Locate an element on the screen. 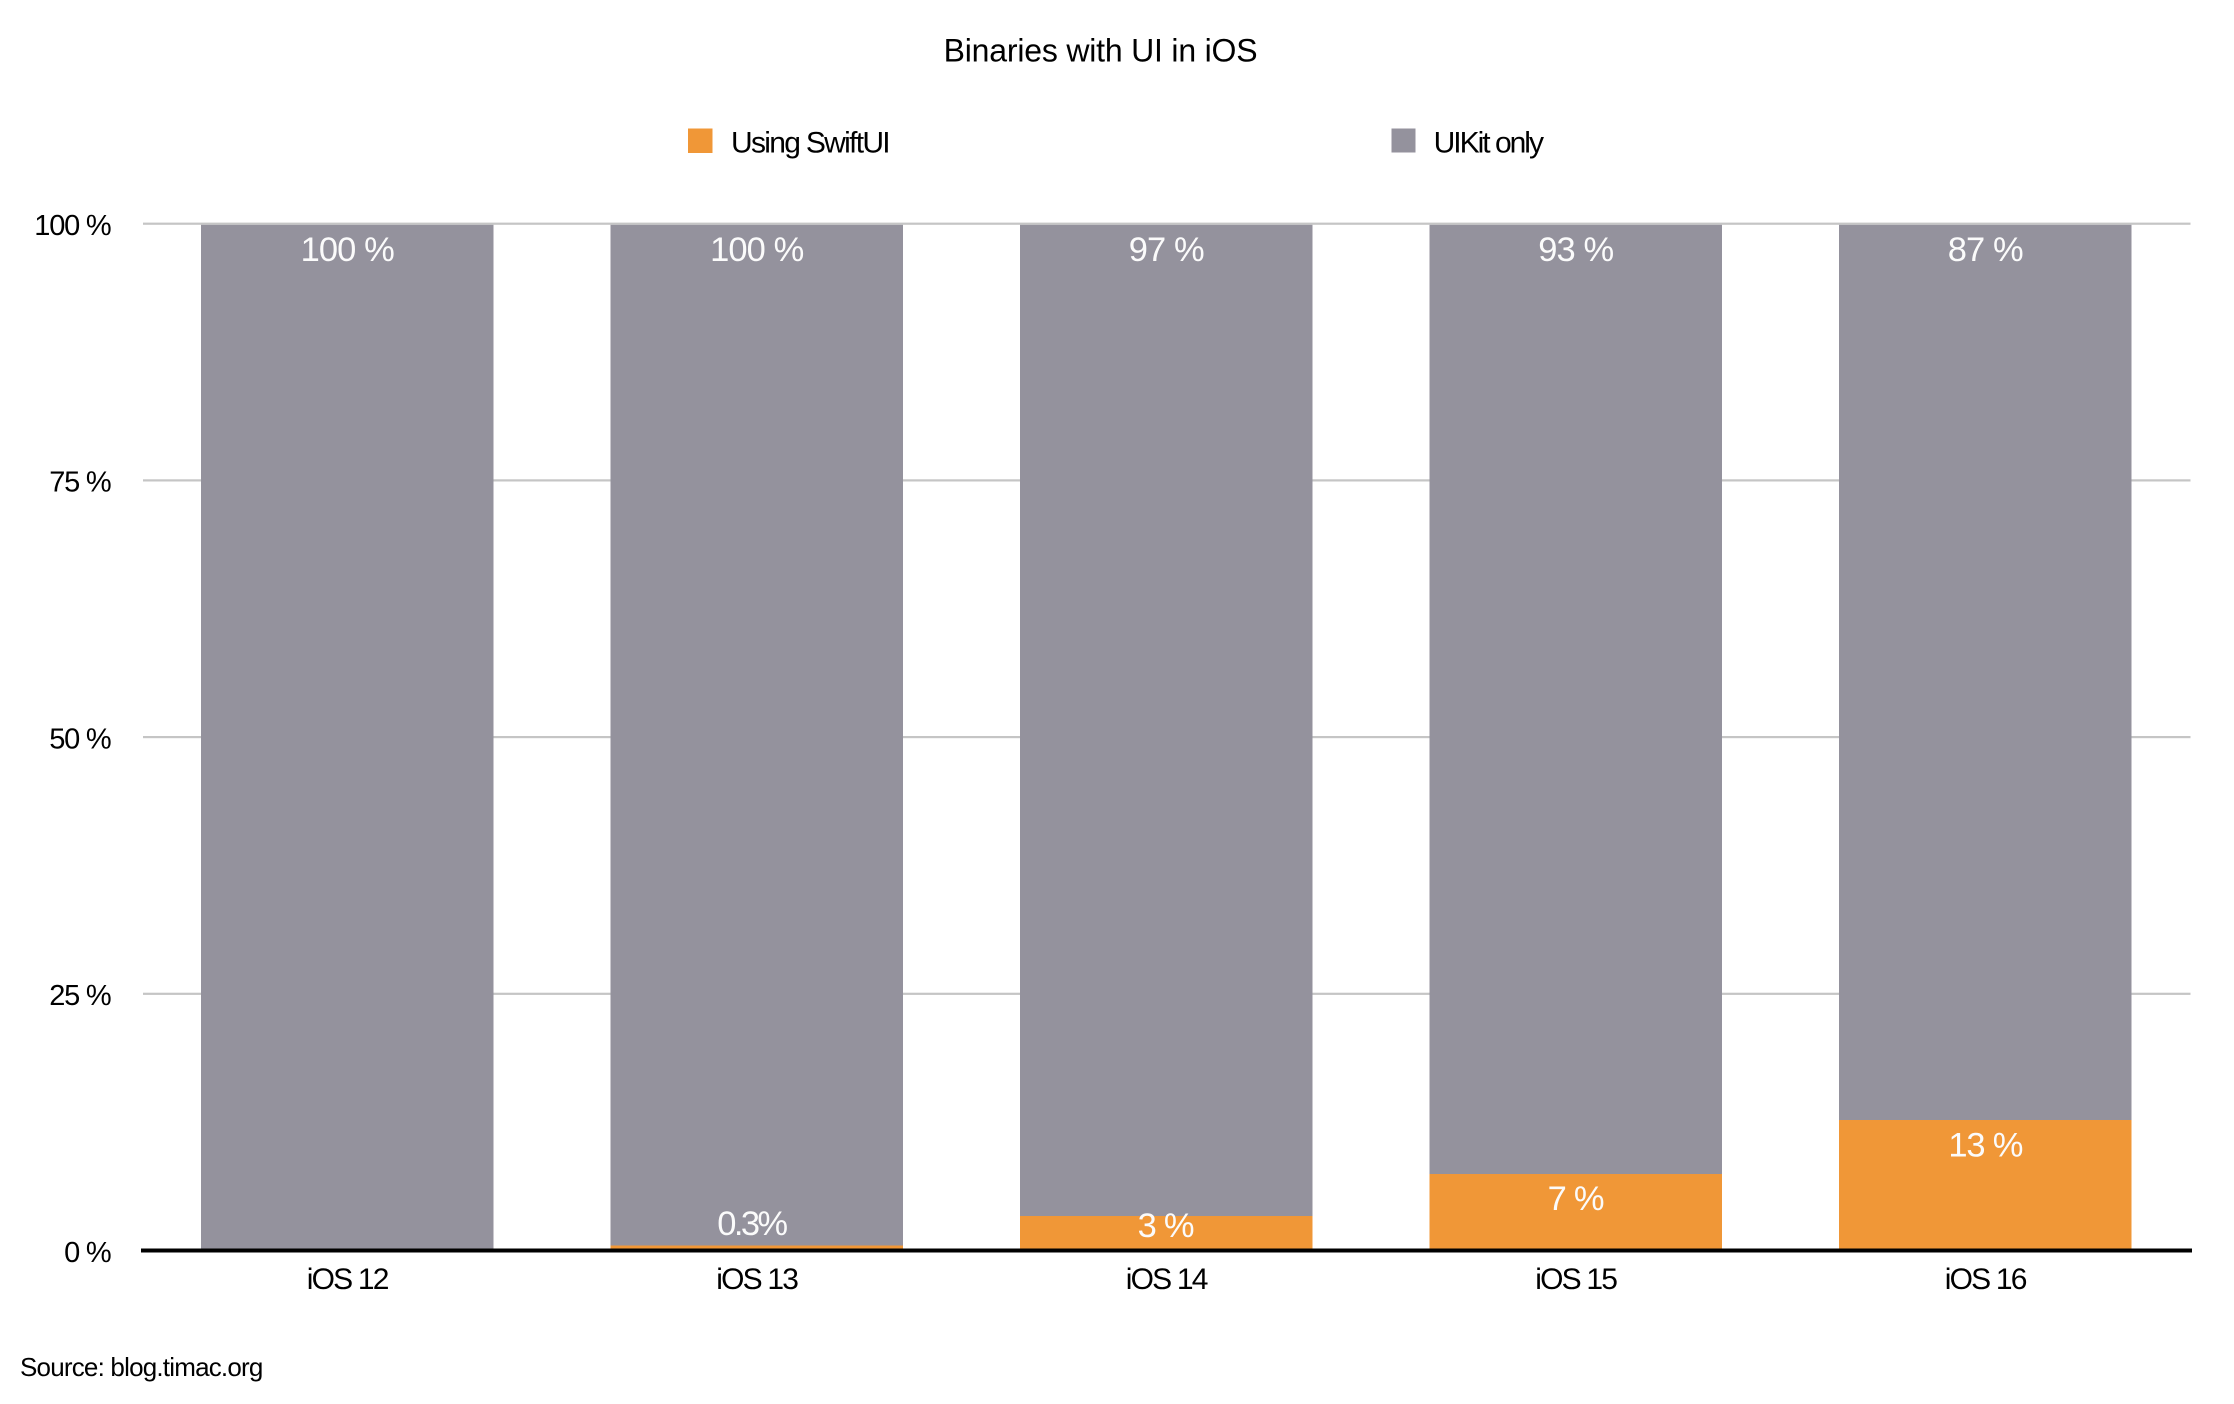 The image size is (2234, 1404). svg-text: 25 % is located at coordinates (80, 996).